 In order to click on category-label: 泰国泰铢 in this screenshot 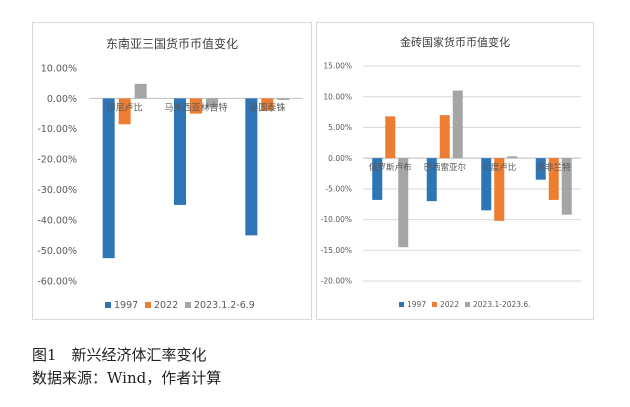, I will do `click(267, 107)`.